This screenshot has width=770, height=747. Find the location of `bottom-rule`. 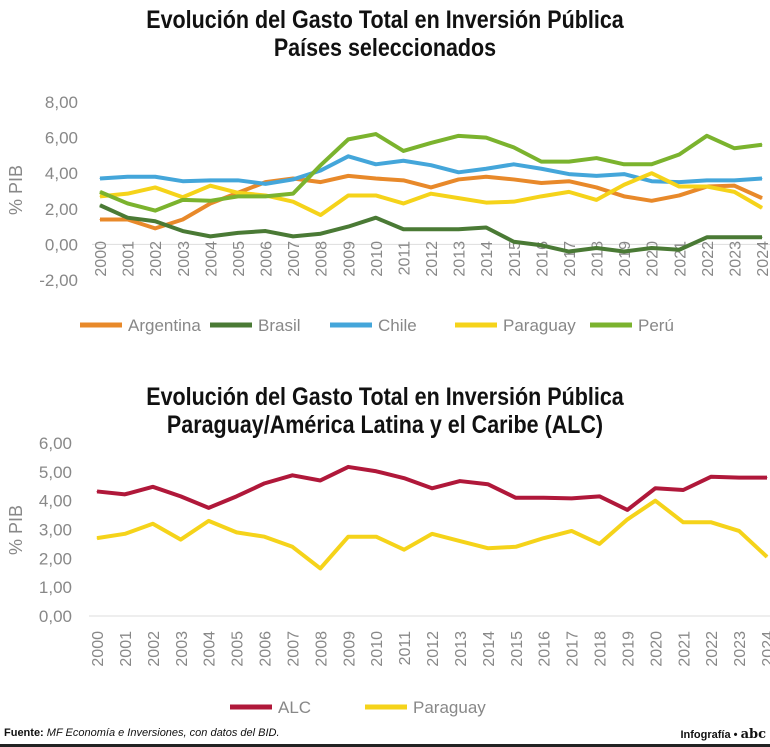

bottom-rule is located at coordinates (385, 745).